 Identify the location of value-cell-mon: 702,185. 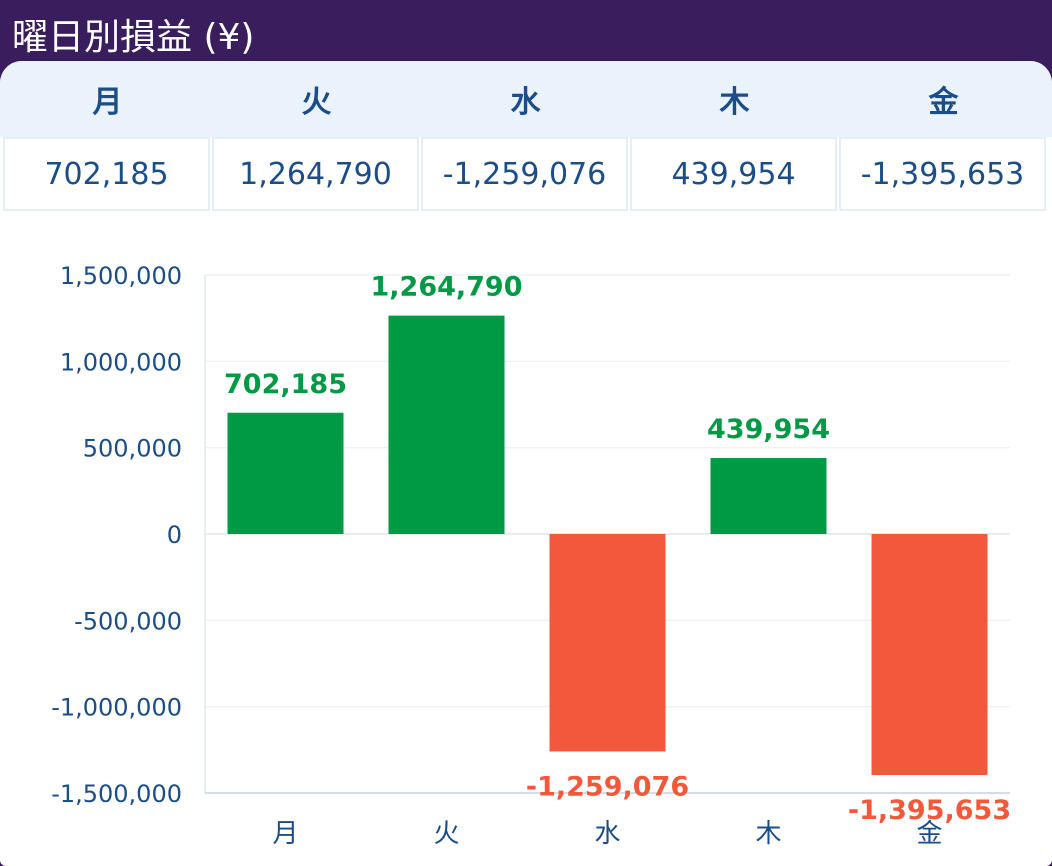
(106, 174).